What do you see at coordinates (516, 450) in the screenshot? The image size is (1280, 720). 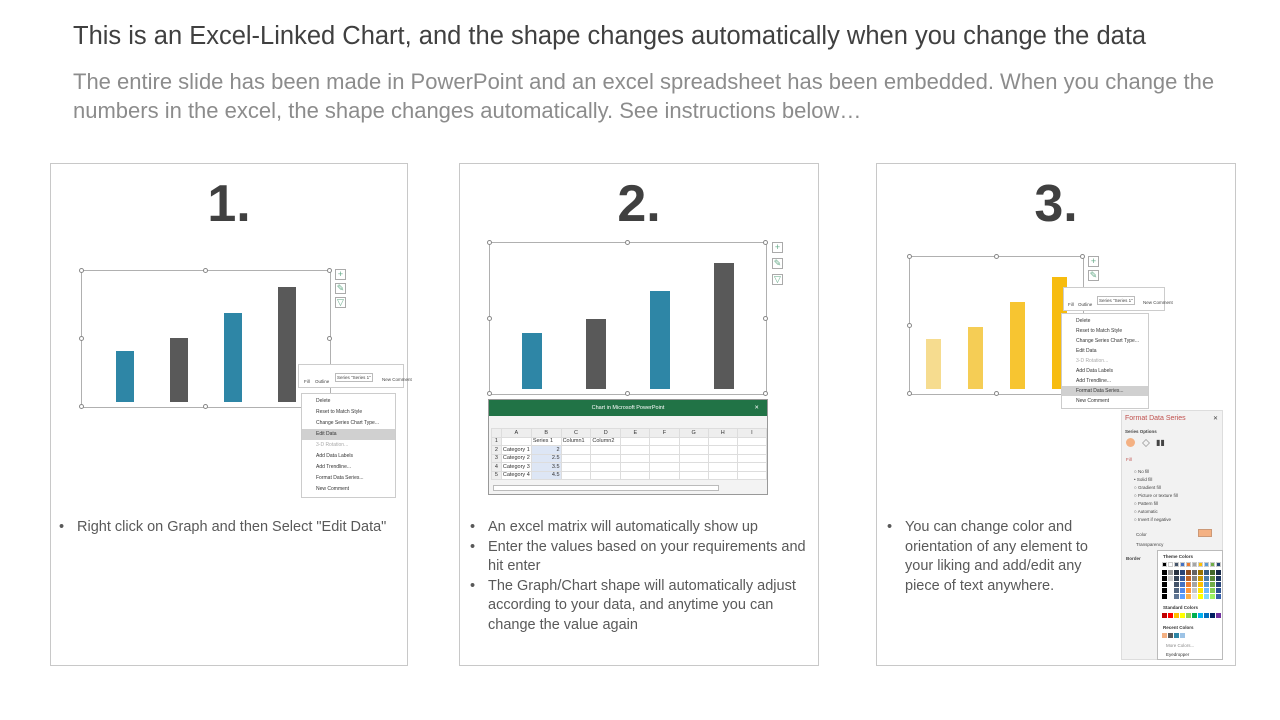 I see `excel-cell: Category 1` at bounding box center [516, 450].